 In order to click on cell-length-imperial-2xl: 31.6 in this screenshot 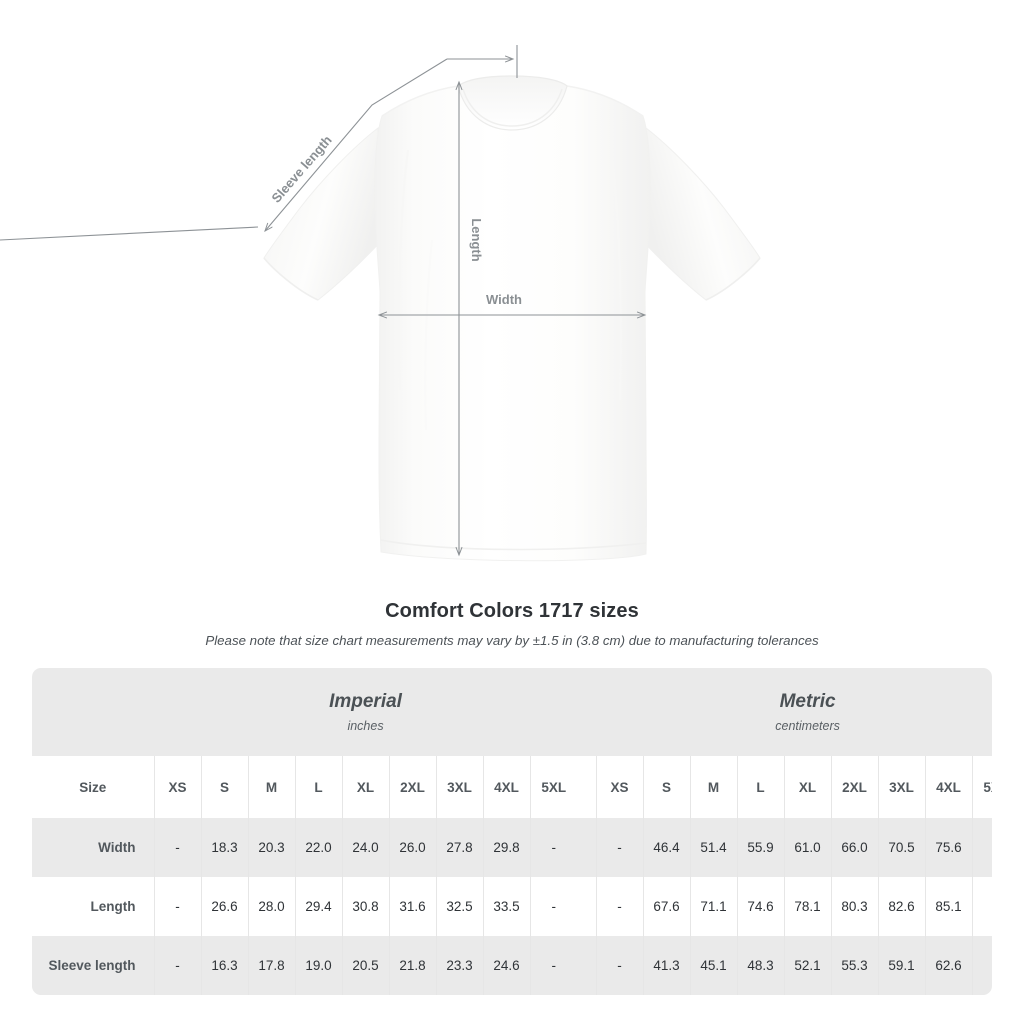, I will do `click(412, 906)`.